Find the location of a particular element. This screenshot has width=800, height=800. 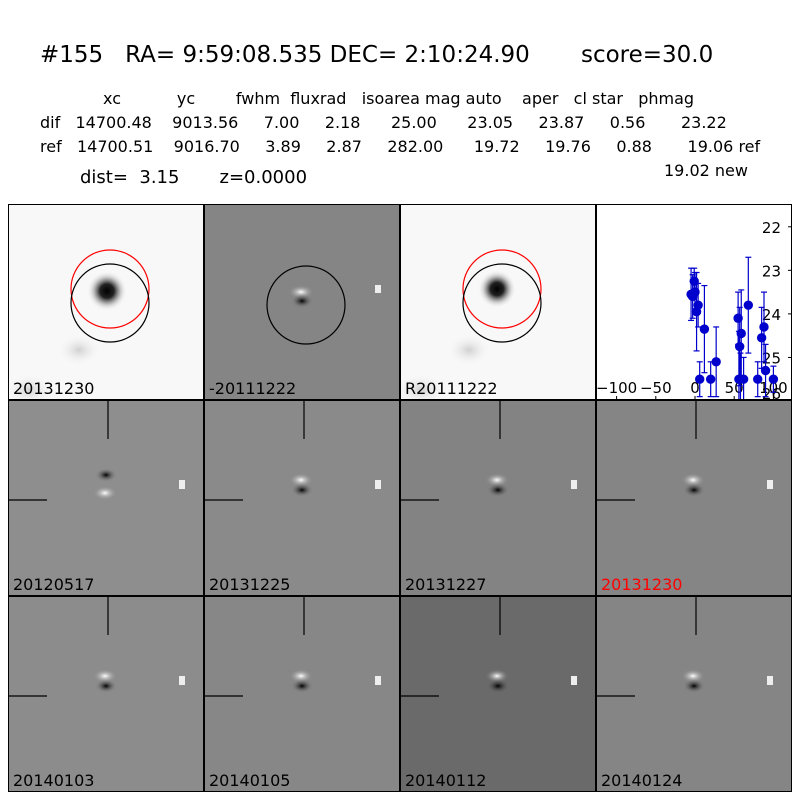

panel-label: -20111222 is located at coordinates (253, 388).